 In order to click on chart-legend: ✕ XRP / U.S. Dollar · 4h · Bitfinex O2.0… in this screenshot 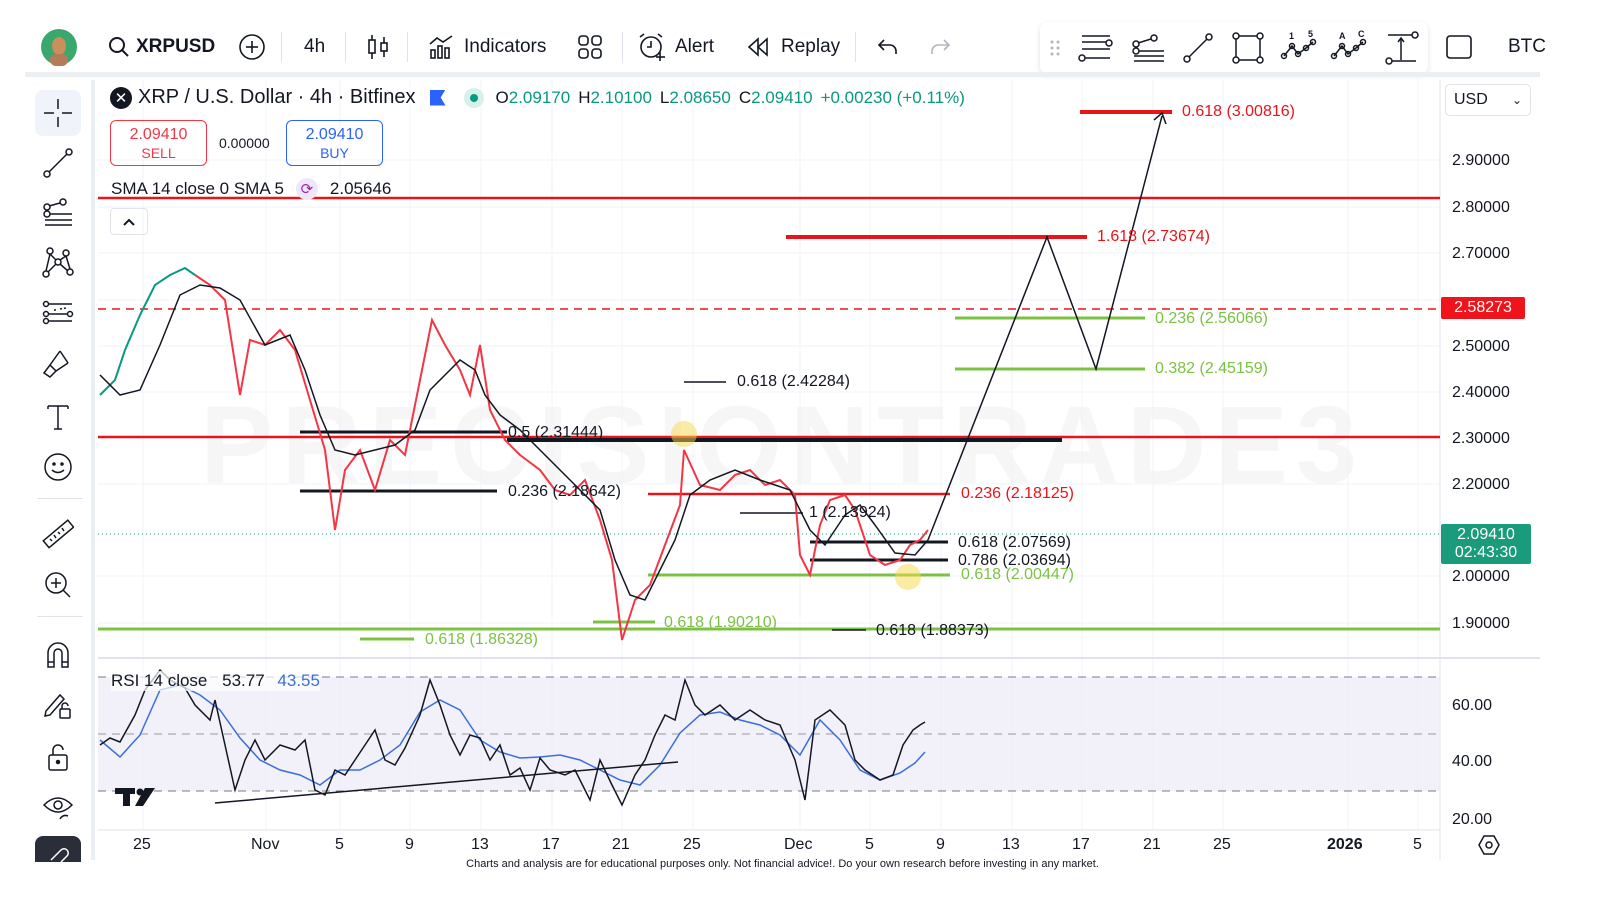, I will do `click(537, 97)`.